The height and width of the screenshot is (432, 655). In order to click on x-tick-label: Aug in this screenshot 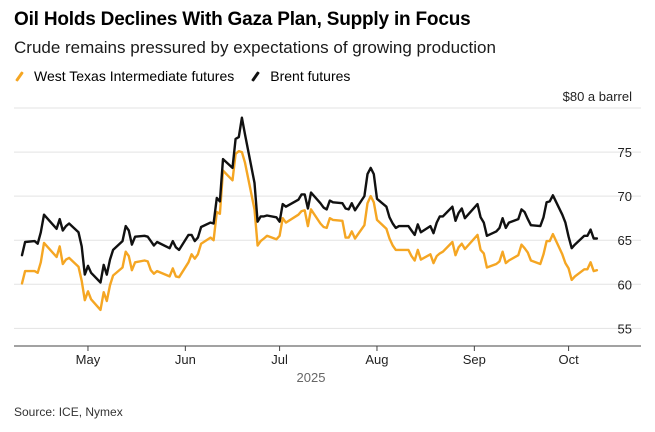, I will do `click(376, 359)`.